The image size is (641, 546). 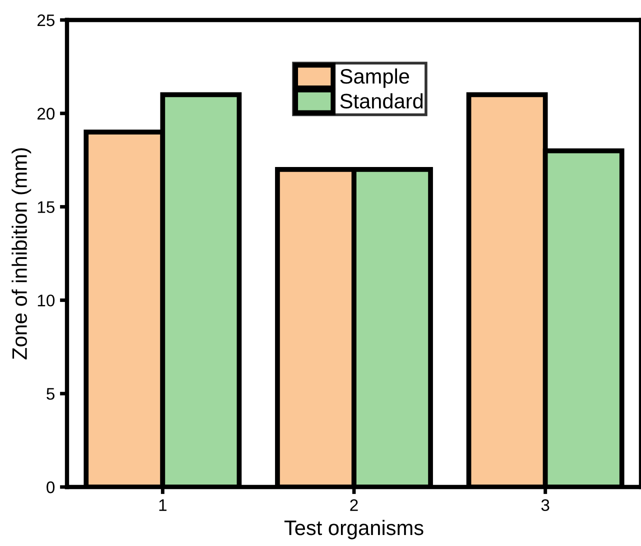 What do you see at coordinates (354, 530) in the screenshot?
I see `x-axis-title: Test organisms` at bounding box center [354, 530].